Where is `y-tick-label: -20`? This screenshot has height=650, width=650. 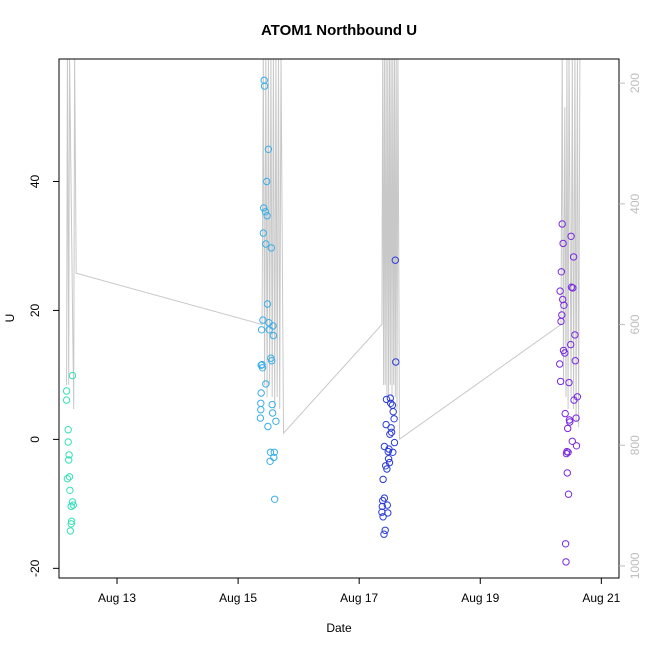 y-tick-label: -20 is located at coordinates (35, 568).